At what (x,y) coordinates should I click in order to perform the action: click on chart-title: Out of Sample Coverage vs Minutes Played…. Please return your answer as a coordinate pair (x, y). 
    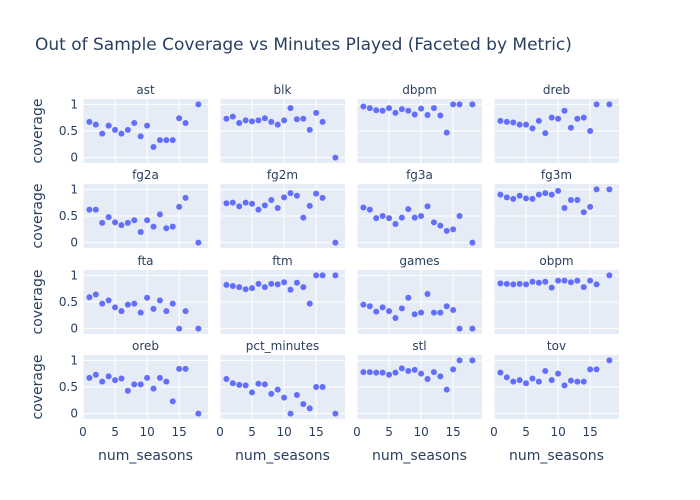
    Looking at the image, I should click on (303, 45).